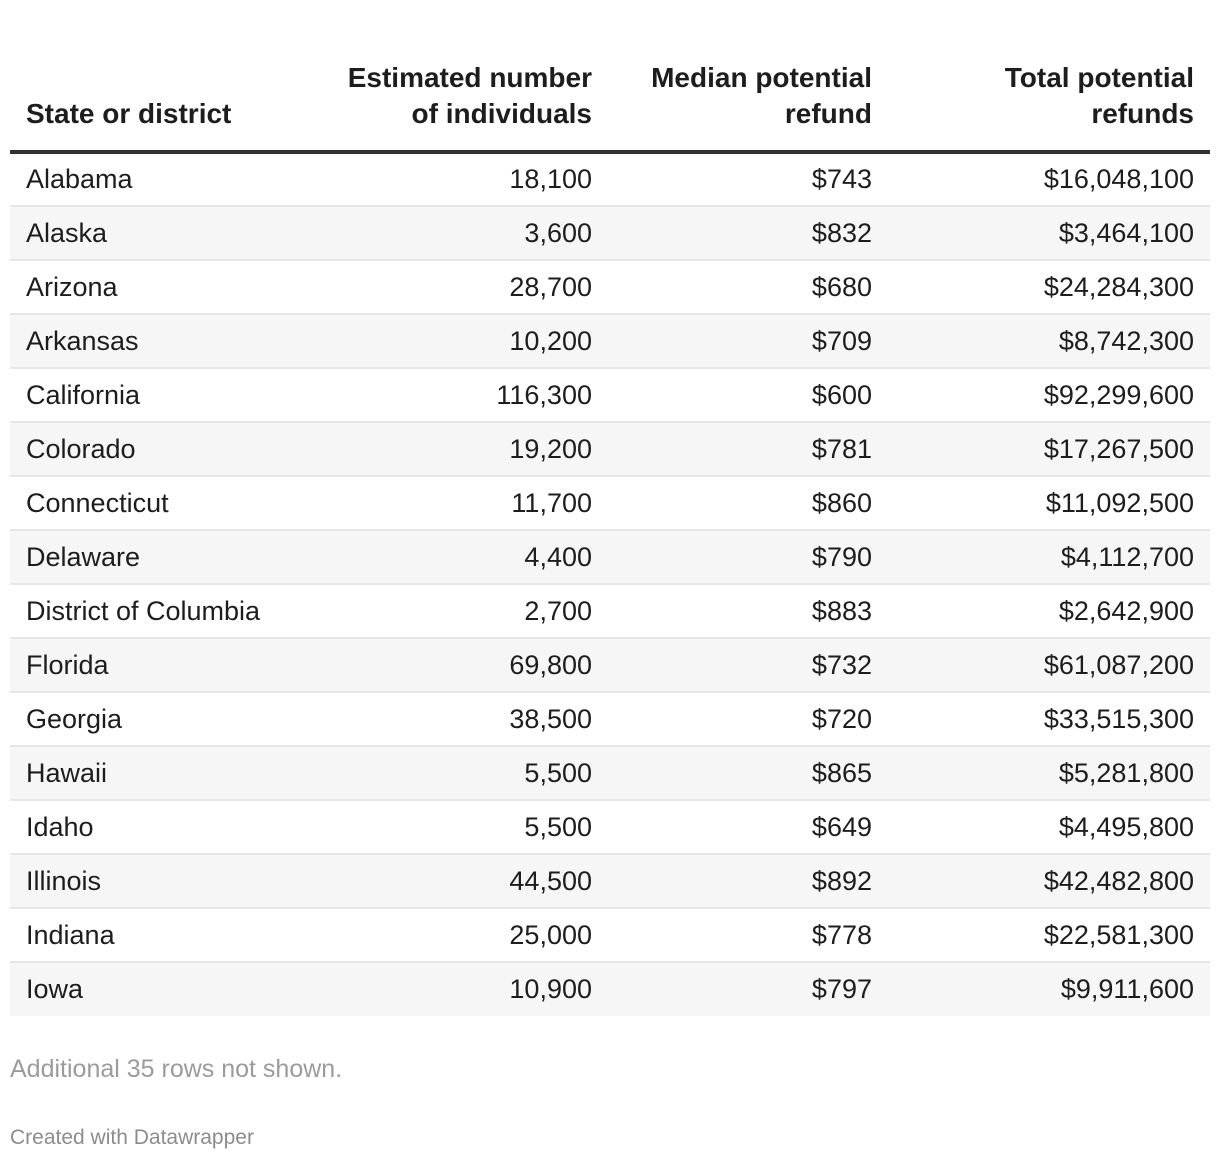  I want to click on cell-total-refunds: $11,092,500, so click(1049, 503).